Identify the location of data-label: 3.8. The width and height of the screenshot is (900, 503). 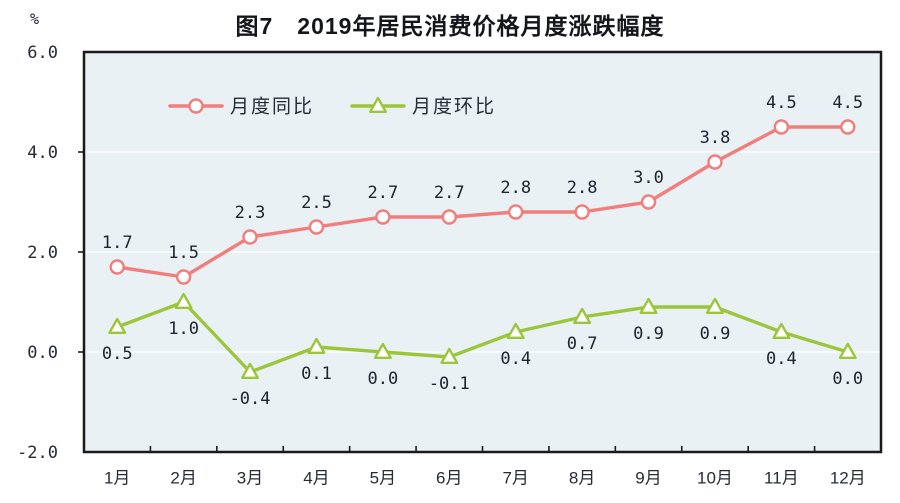
(715, 138).